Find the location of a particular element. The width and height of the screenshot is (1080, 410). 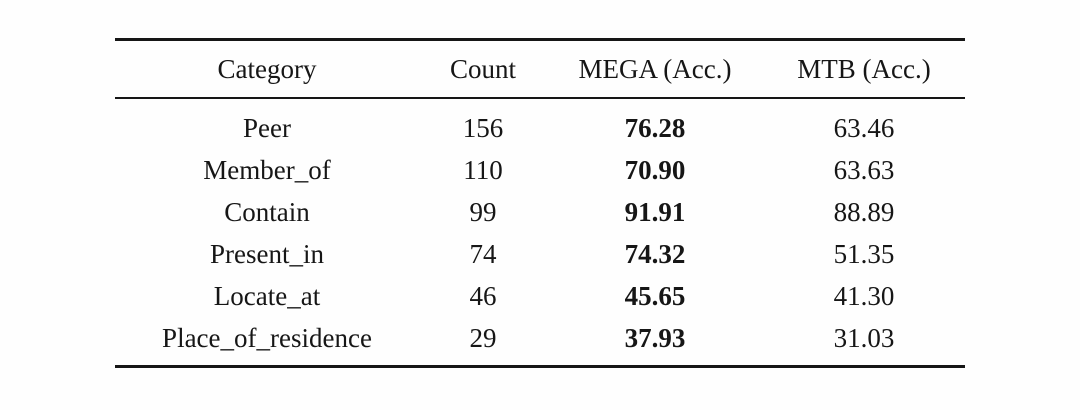

table-header-row: Category Count MEGA (Acc.) MTB (Acc.) is located at coordinates (540, 69).